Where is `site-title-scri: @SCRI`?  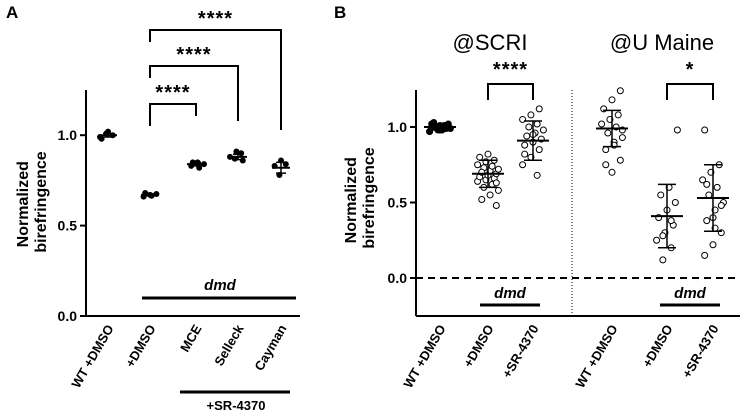 site-title-scri: @SCRI is located at coordinates (490, 42).